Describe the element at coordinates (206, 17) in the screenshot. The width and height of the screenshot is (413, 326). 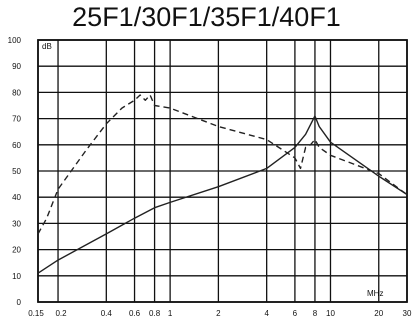
I see `chart-title: 25F1/30F1/35F1/40F1` at that location.